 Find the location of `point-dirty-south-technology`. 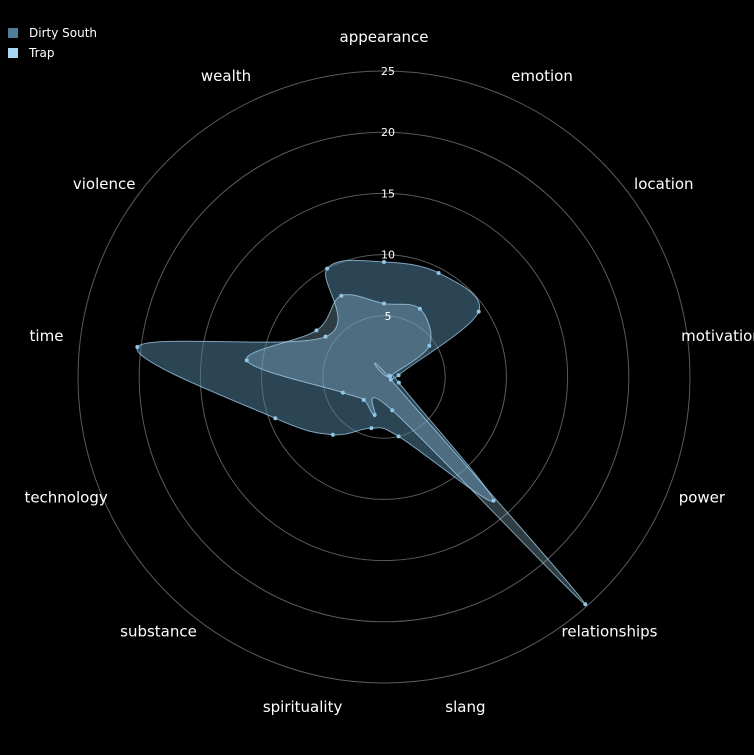

point-dirty-south-technology is located at coordinates (275, 418).